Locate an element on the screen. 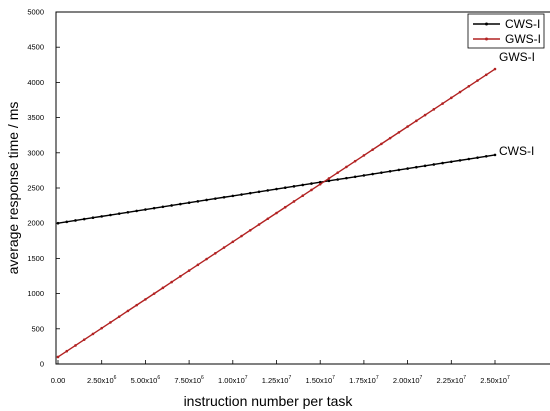  x-tick-label: 2.50x10⁶ is located at coordinates (102, 380).